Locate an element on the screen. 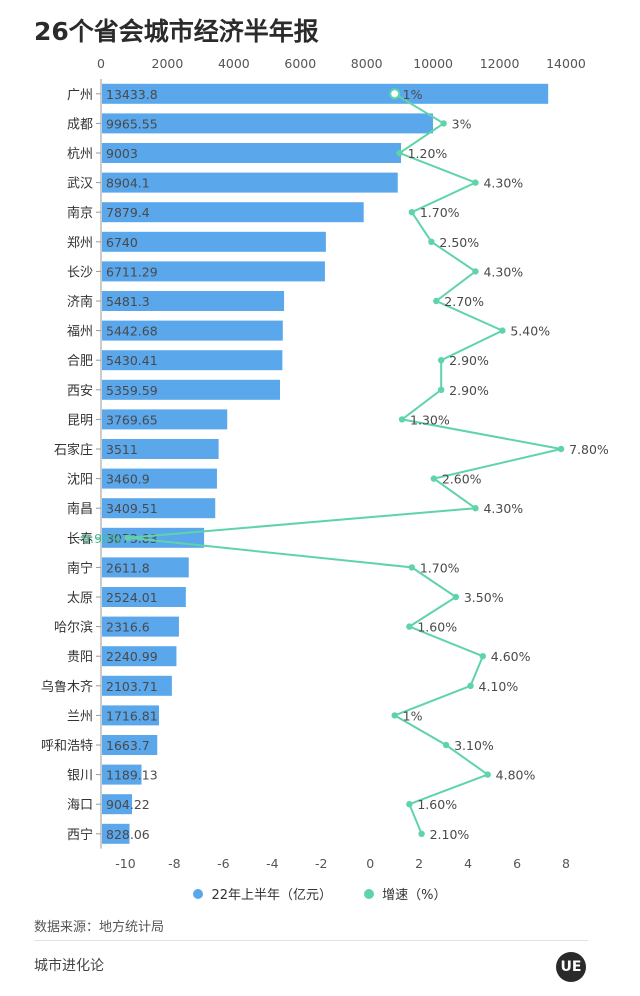 Image resolution: width=640 pixels, height=996 pixels. bar-value-label: 7879.4 is located at coordinates (128, 212).